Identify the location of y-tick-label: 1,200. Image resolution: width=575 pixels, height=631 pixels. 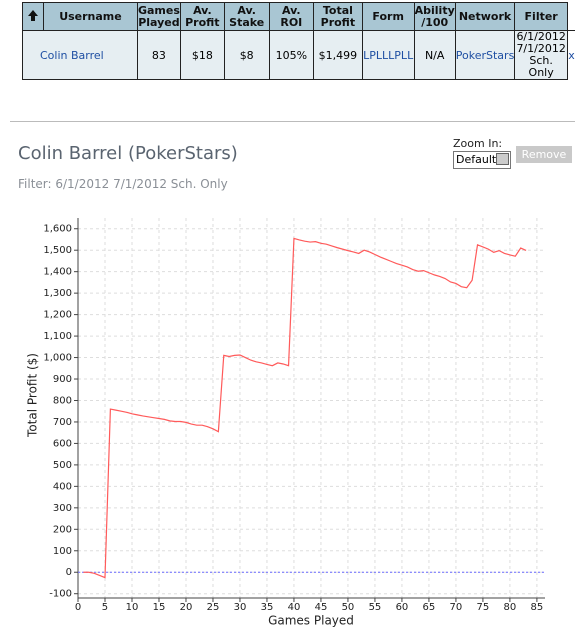
(57, 315).